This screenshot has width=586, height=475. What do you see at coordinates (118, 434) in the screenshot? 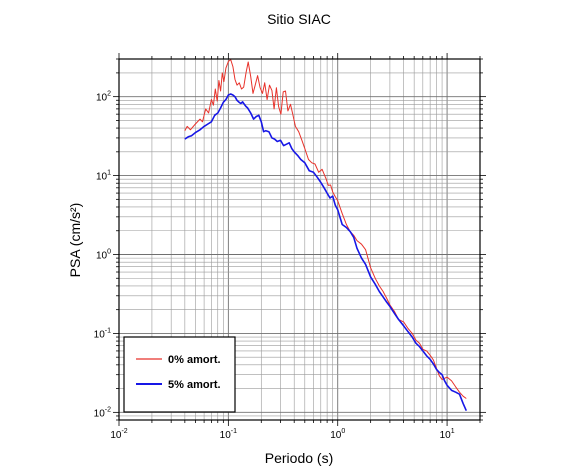
I see `x-tick-label-0: 10⁻²` at bounding box center [118, 434].